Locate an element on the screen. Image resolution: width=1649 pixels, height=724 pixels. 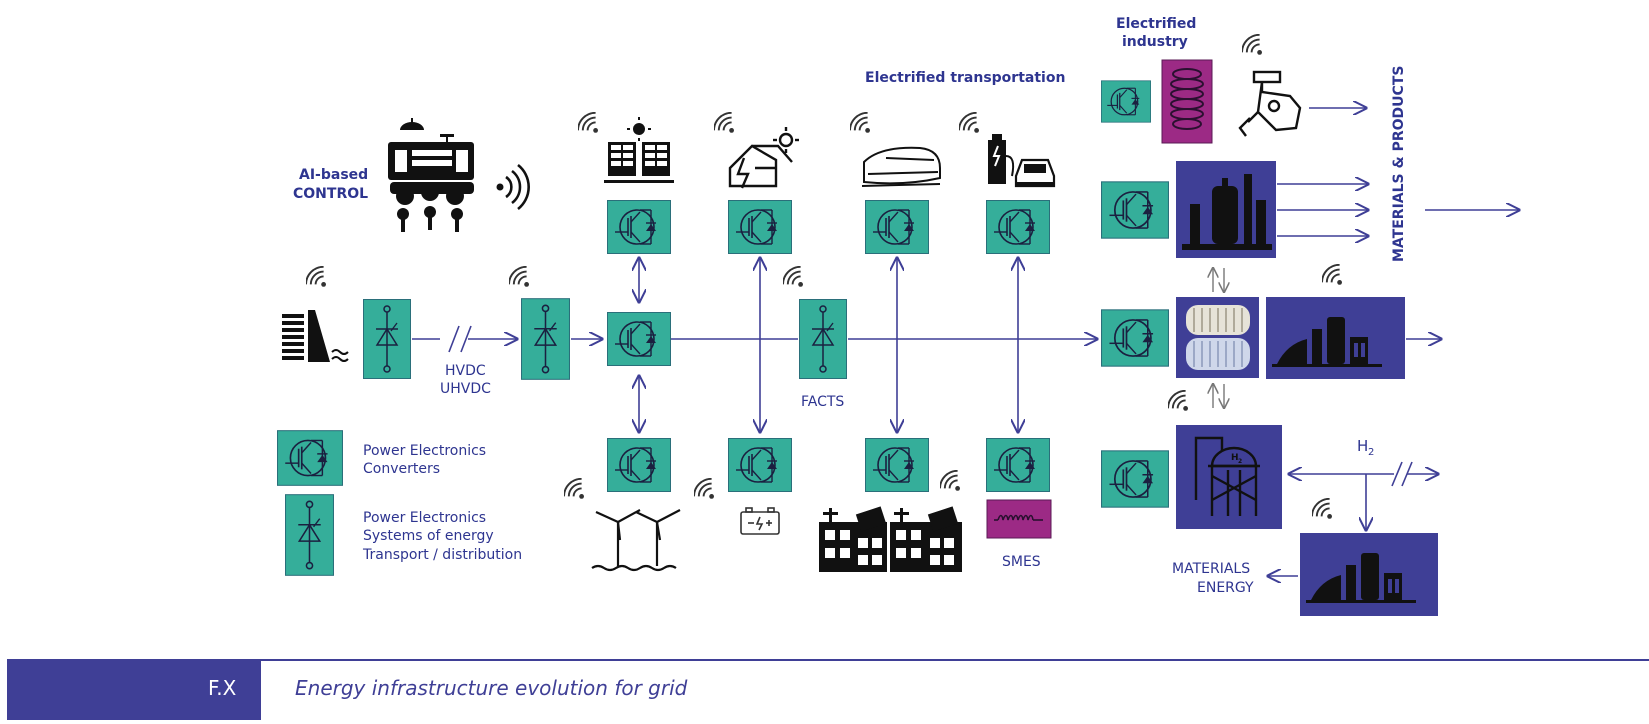
robot-arm-icon is located at coordinates (1270, 103).